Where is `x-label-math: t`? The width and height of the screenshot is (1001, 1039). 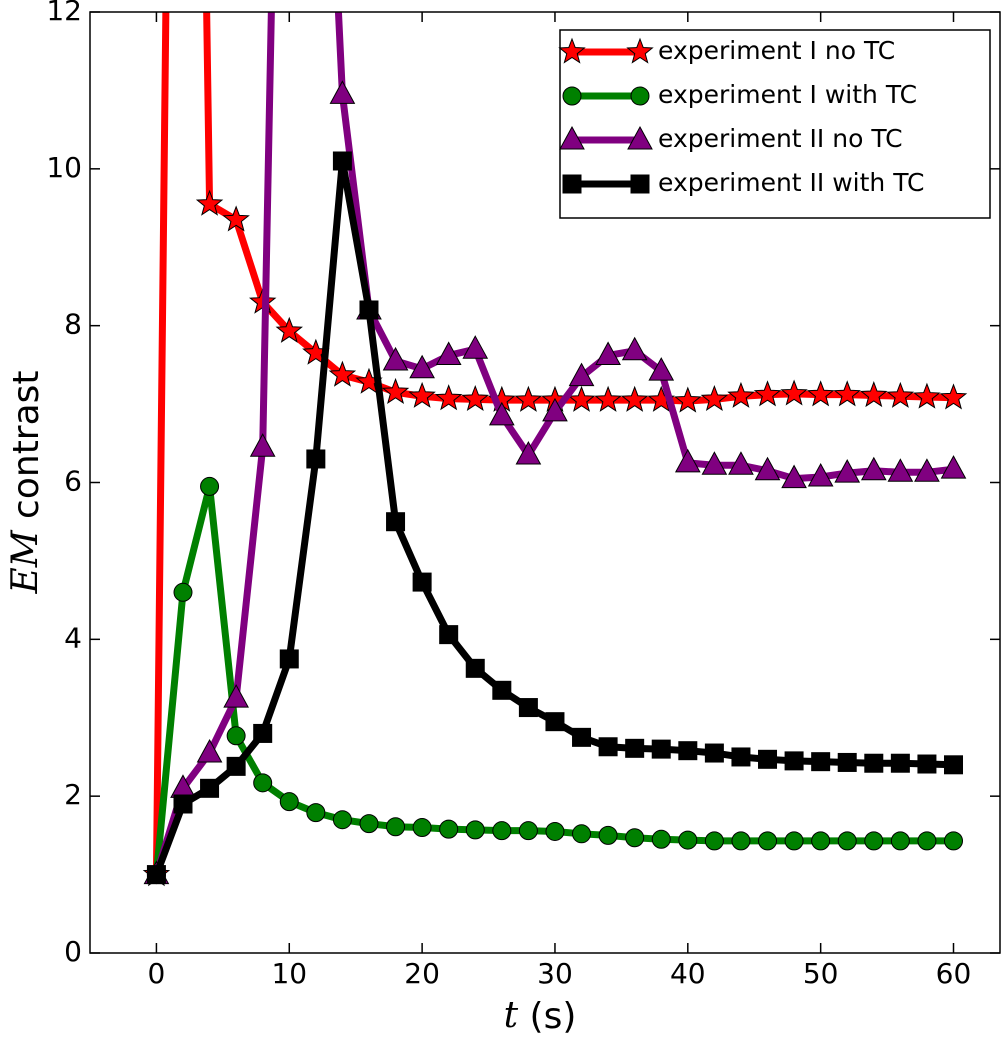
x-label-math: t is located at coordinates (511, 1015).